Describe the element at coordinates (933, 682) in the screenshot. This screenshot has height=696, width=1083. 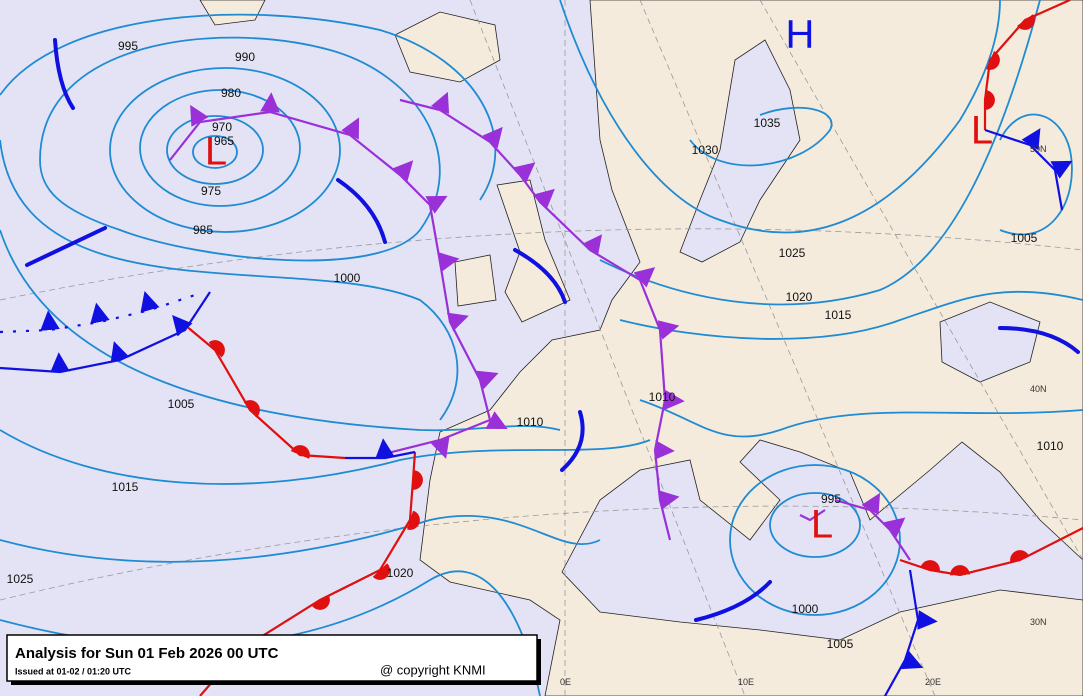
I see `grid-label: 20E` at that location.